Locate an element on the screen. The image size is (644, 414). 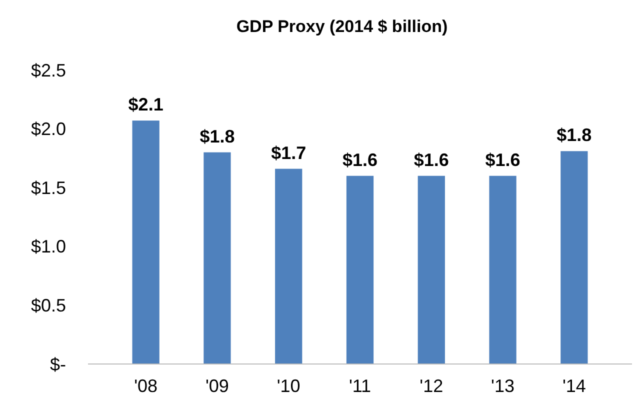
data-label: $1.7 is located at coordinates (288, 152).